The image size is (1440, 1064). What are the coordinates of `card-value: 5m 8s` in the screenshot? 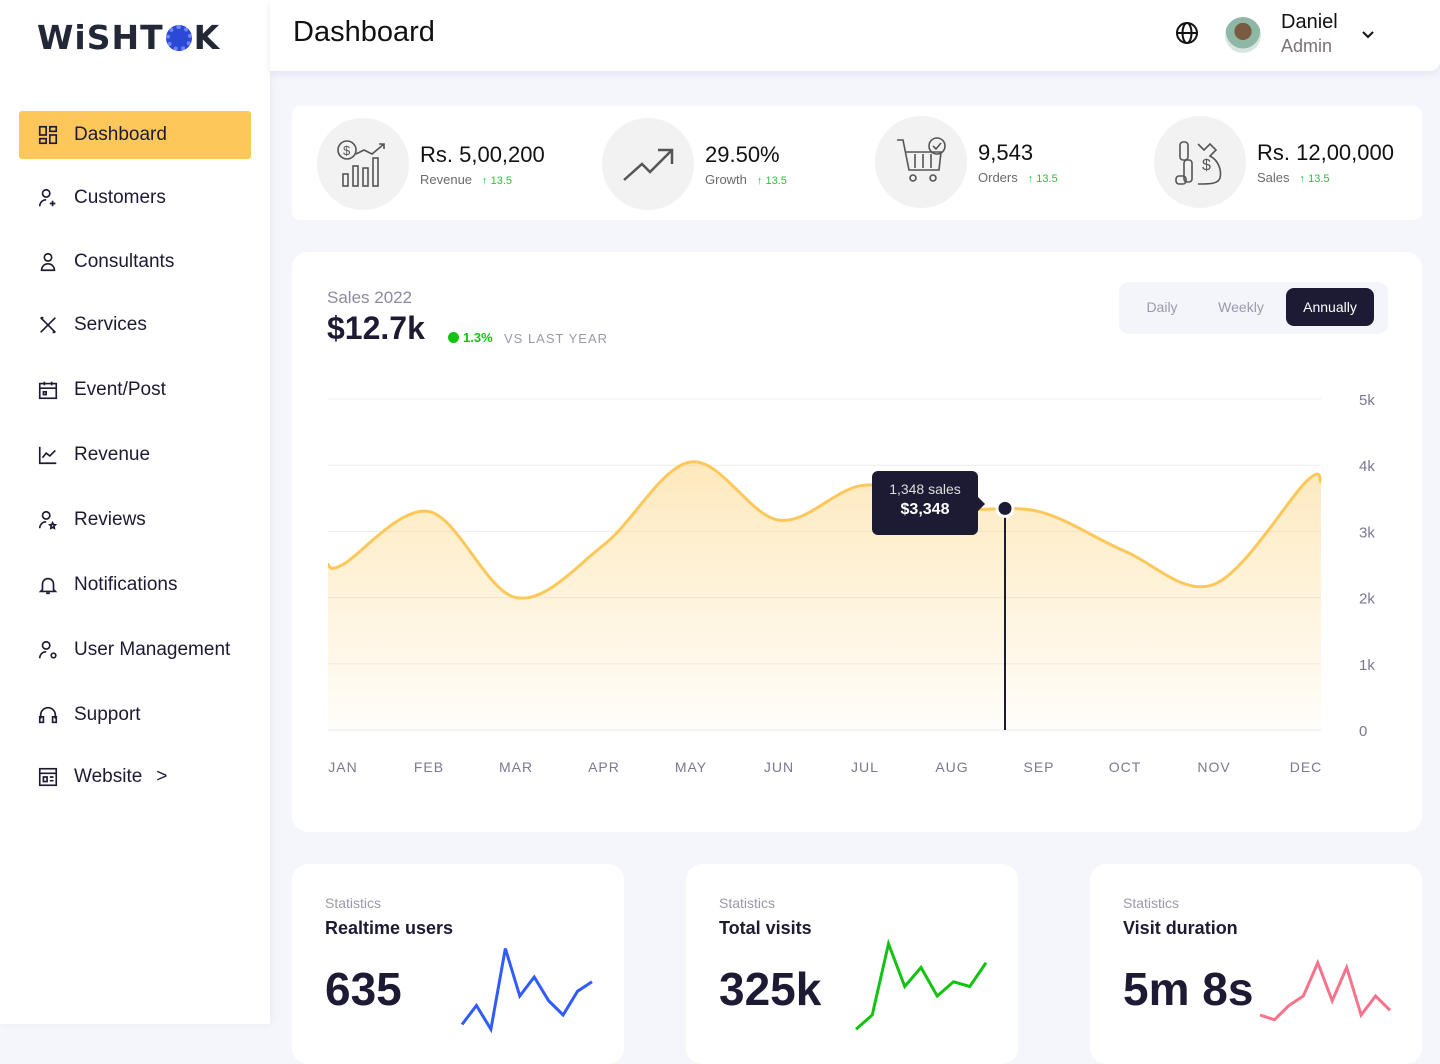 It's located at (1188, 989).